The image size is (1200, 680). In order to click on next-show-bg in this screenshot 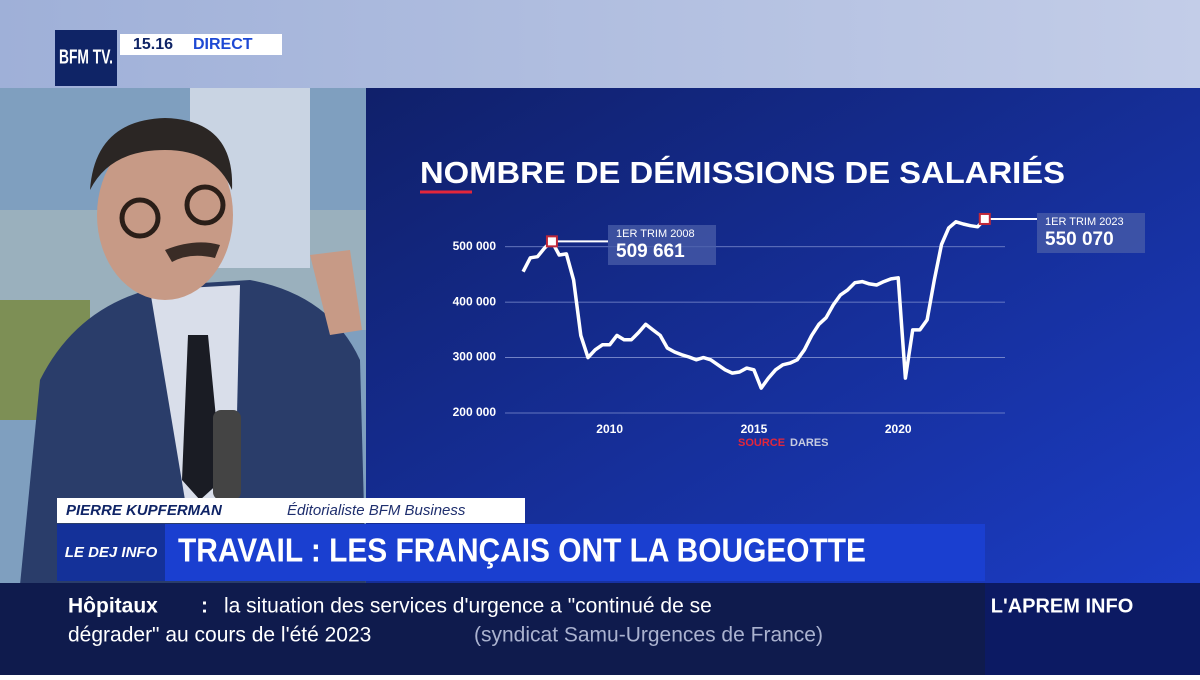, I will do `click(1092, 629)`.